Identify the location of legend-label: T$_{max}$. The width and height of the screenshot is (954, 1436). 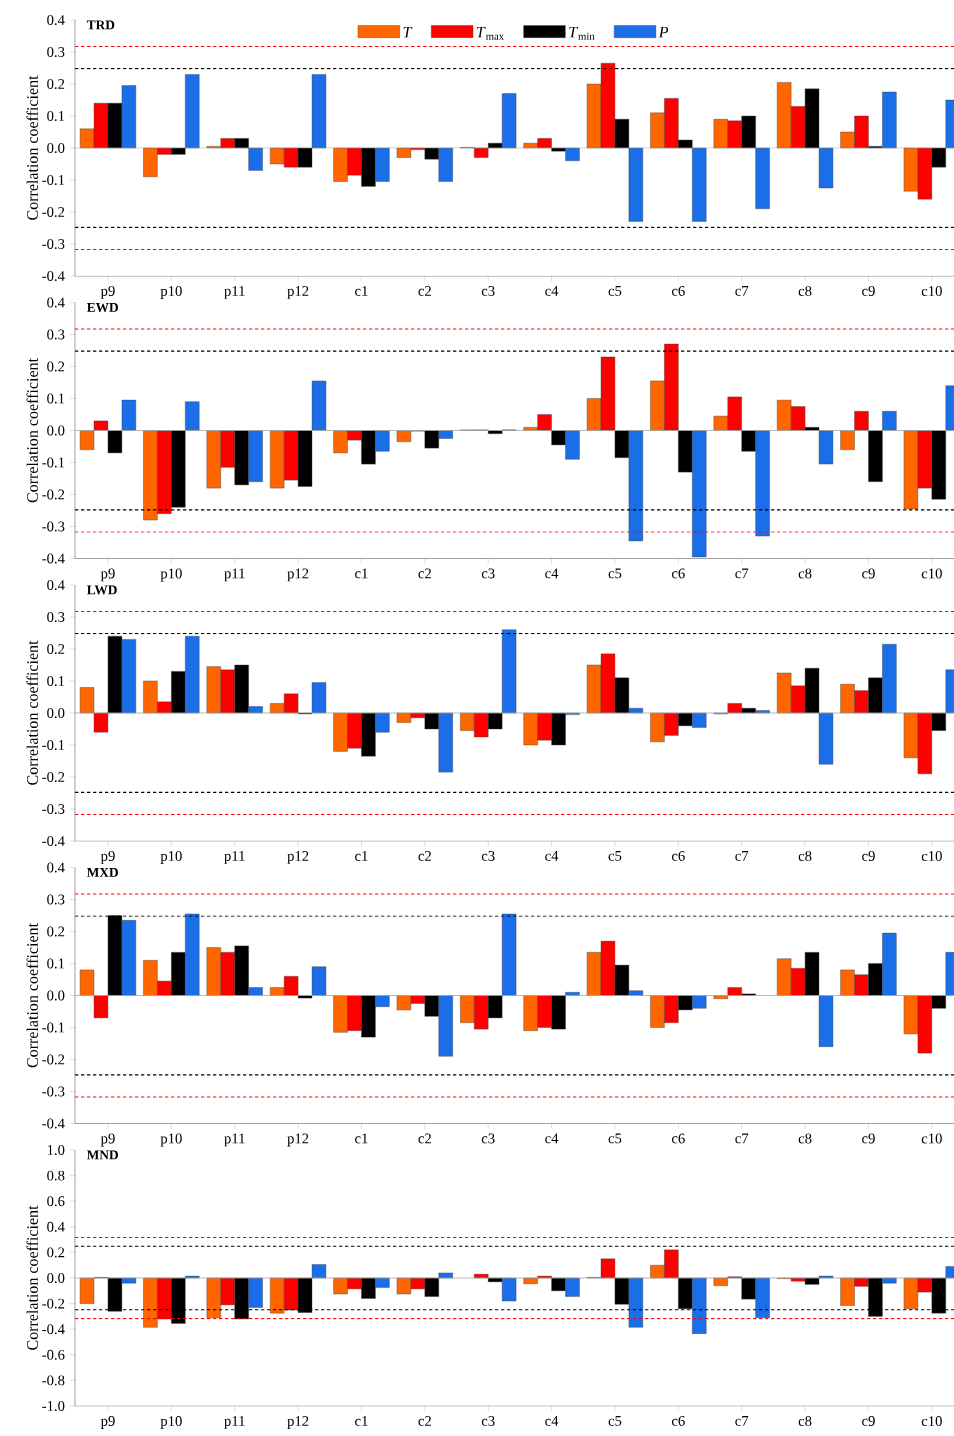
(490, 33).